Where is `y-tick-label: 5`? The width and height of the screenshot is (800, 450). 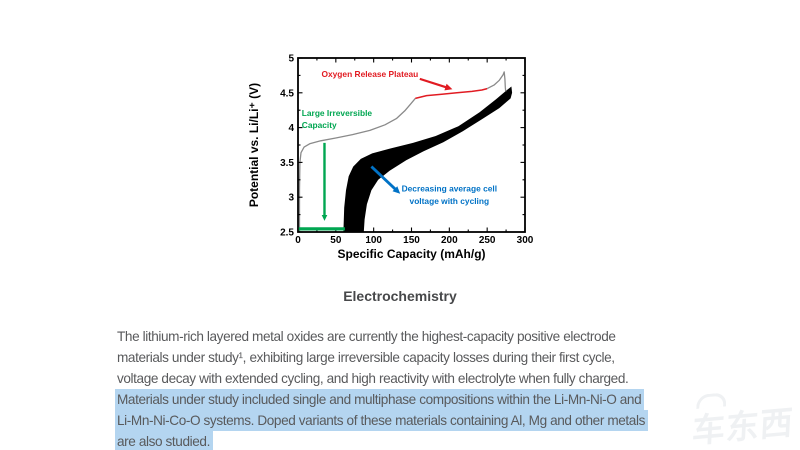
y-tick-label: 5 is located at coordinates (291, 59).